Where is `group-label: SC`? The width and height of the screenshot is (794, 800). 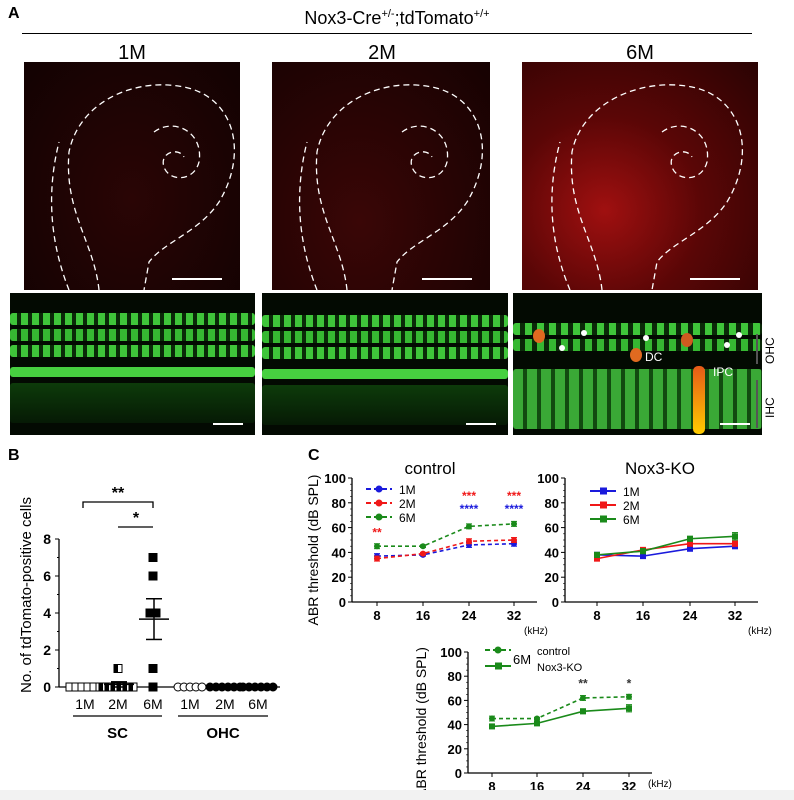 group-label: SC is located at coordinates (117, 733).